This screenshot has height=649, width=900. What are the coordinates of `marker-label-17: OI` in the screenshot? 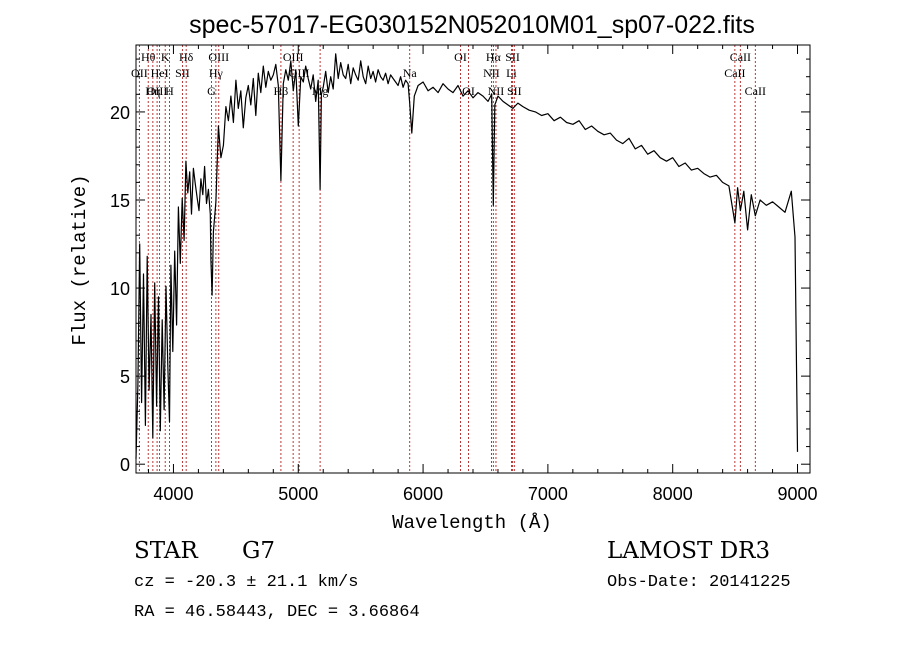 It's located at (460, 57).